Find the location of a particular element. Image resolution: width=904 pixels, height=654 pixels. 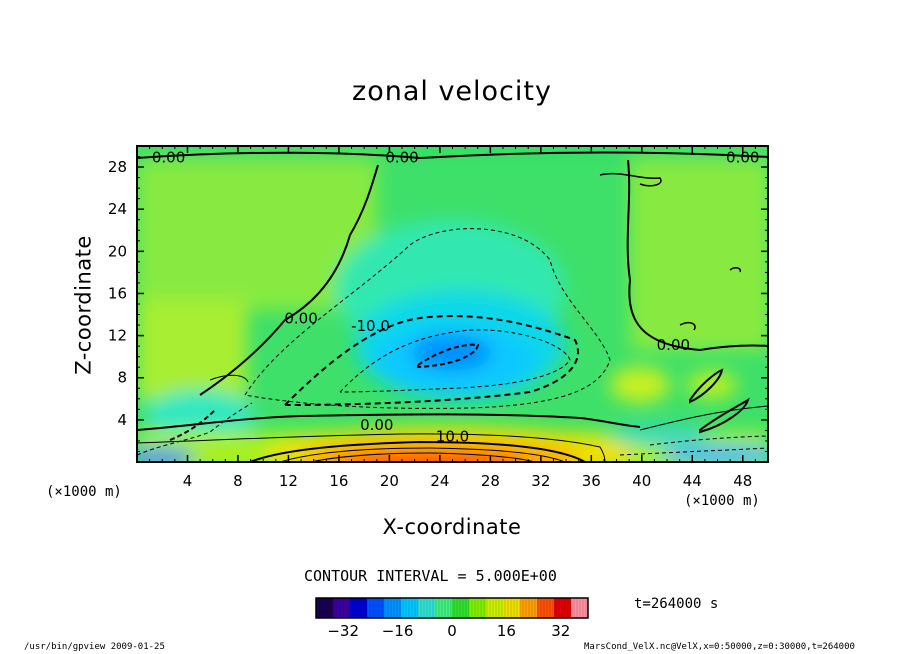

chart-title: zonal velocity is located at coordinates (452, 91).